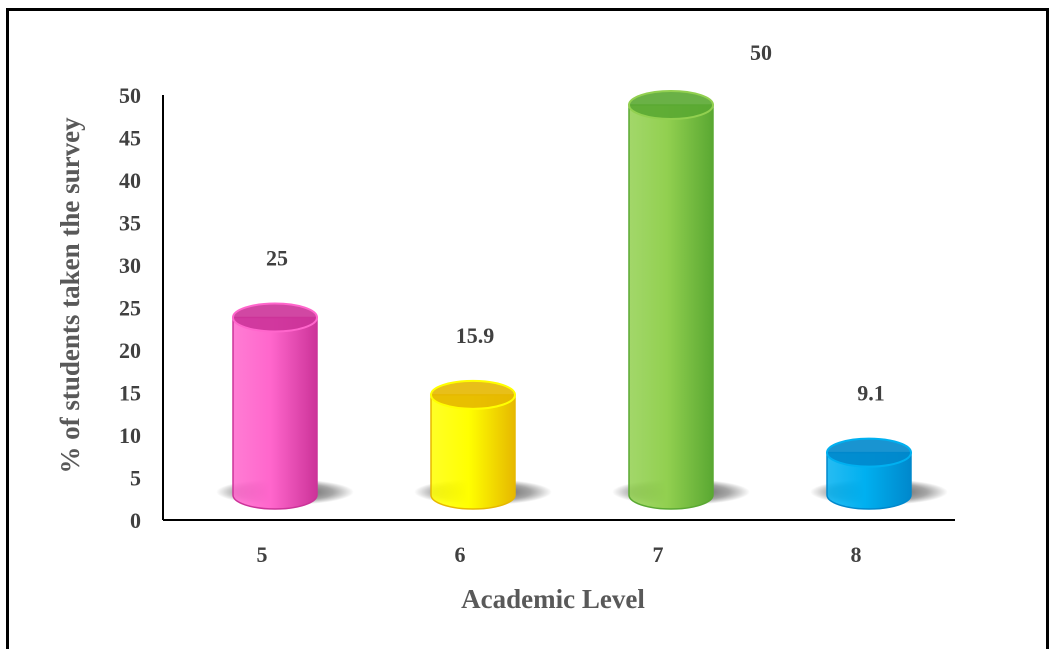 This screenshot has height=649, width=1049. What do you see at coordinates (130, 265) in the screenshot?
I see `y-tick-label: 30` at bounding box center [130, 265].